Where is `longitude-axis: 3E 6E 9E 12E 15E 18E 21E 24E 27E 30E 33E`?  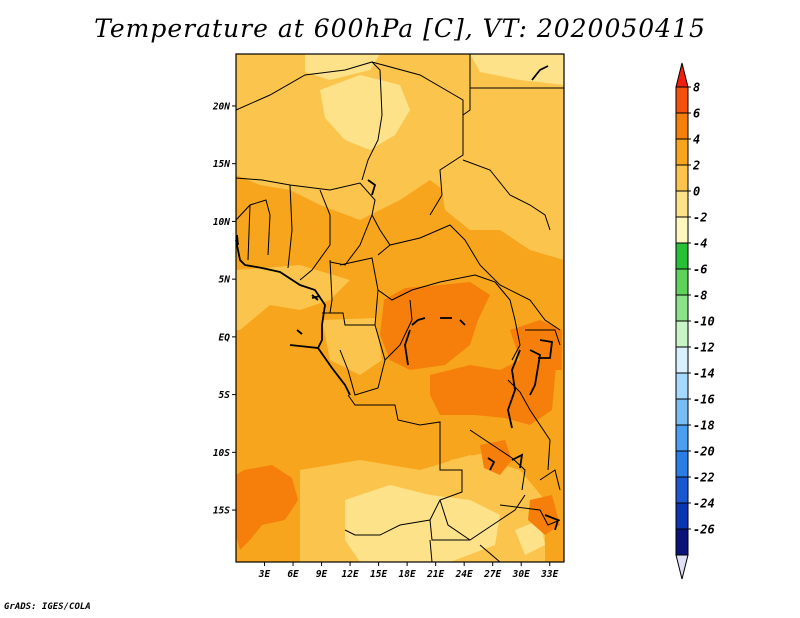 longitude-axis: 3E 6E 9E 12E 15E 18E 21E 24E 27E 30E 33E is located at coordinates (408, 571).